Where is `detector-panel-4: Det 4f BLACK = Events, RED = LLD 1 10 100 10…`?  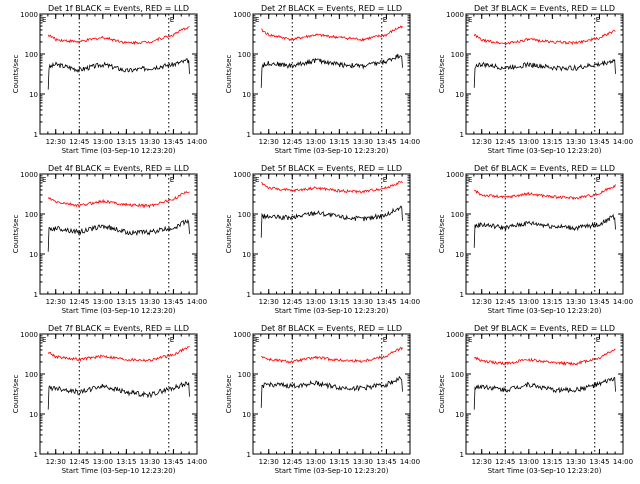 detector-panel-4: Det 4f BLACK = Events, RED = LLD 1 10 100 10… is located at coordinates (109, 239).